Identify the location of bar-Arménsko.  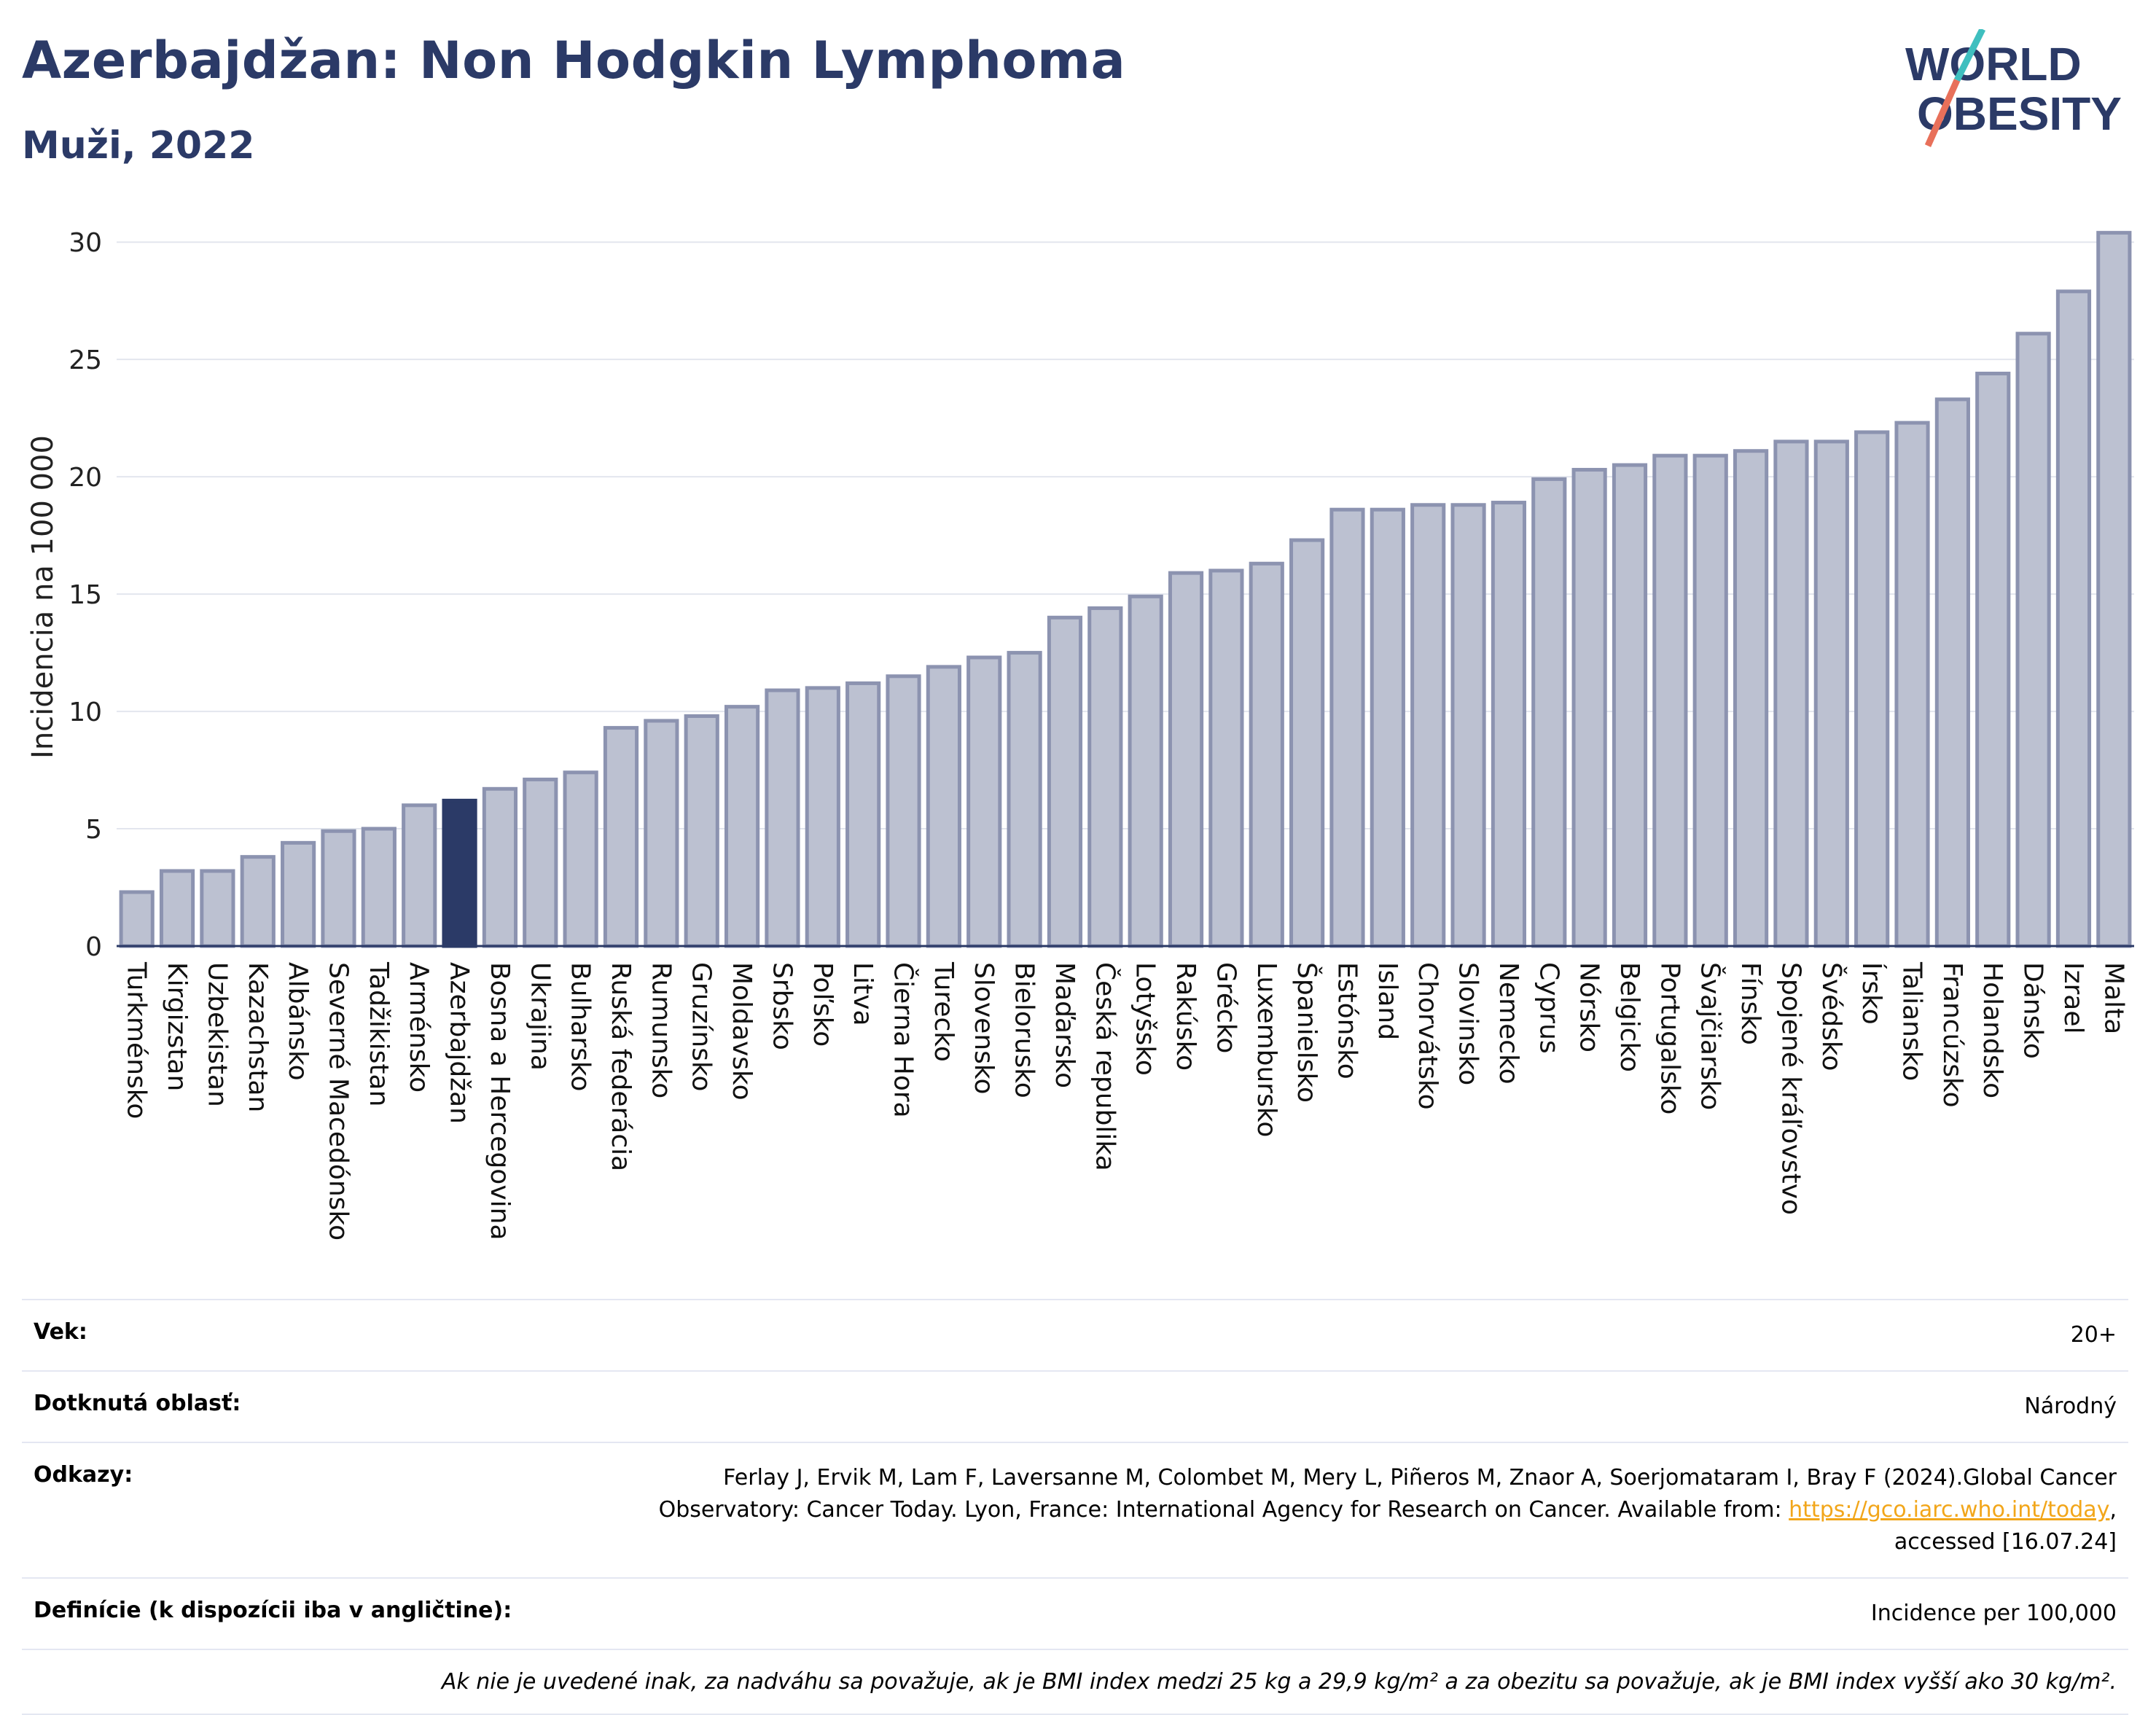
(420, 875).